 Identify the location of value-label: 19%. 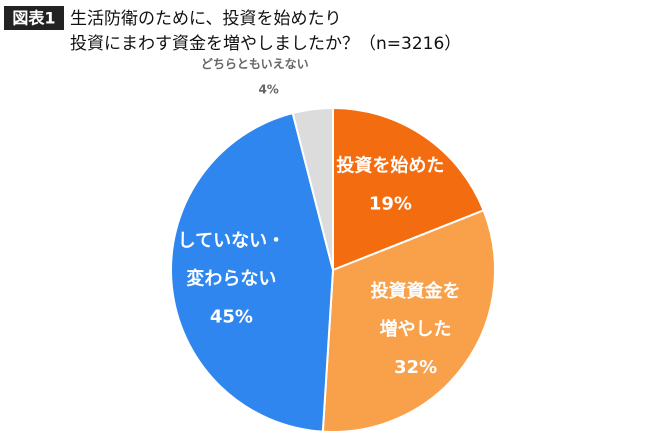
(390, 204).